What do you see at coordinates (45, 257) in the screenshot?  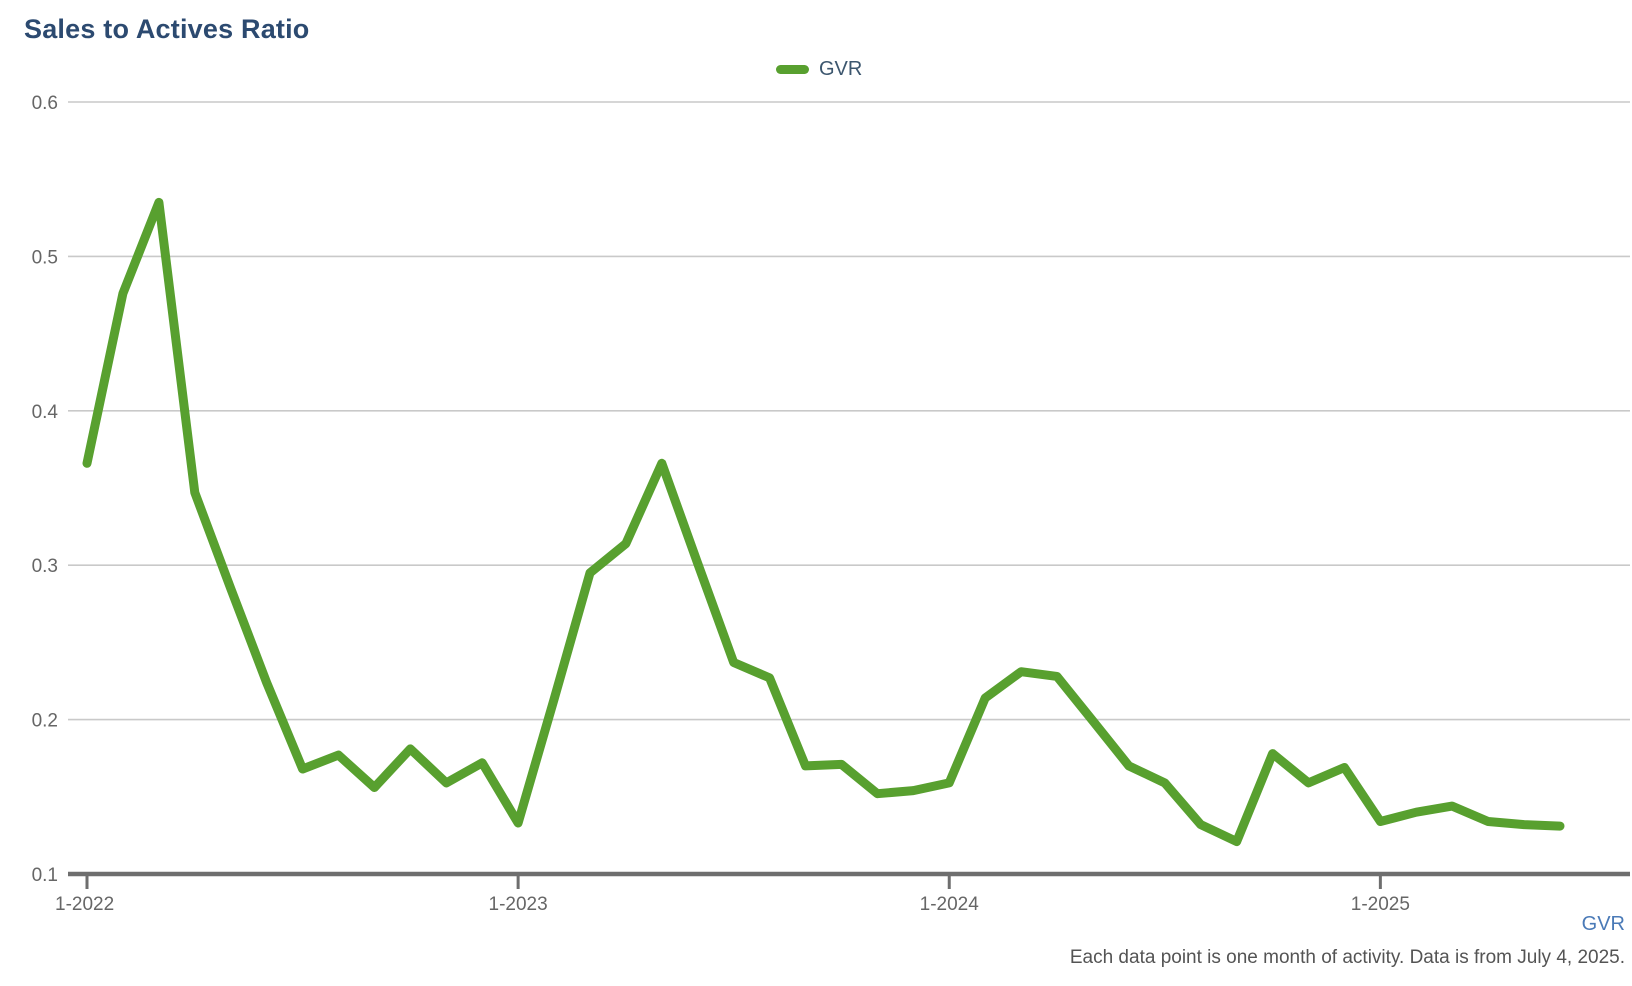 I see `y-tick-label: 0.5` at bounding box center [45, 257].